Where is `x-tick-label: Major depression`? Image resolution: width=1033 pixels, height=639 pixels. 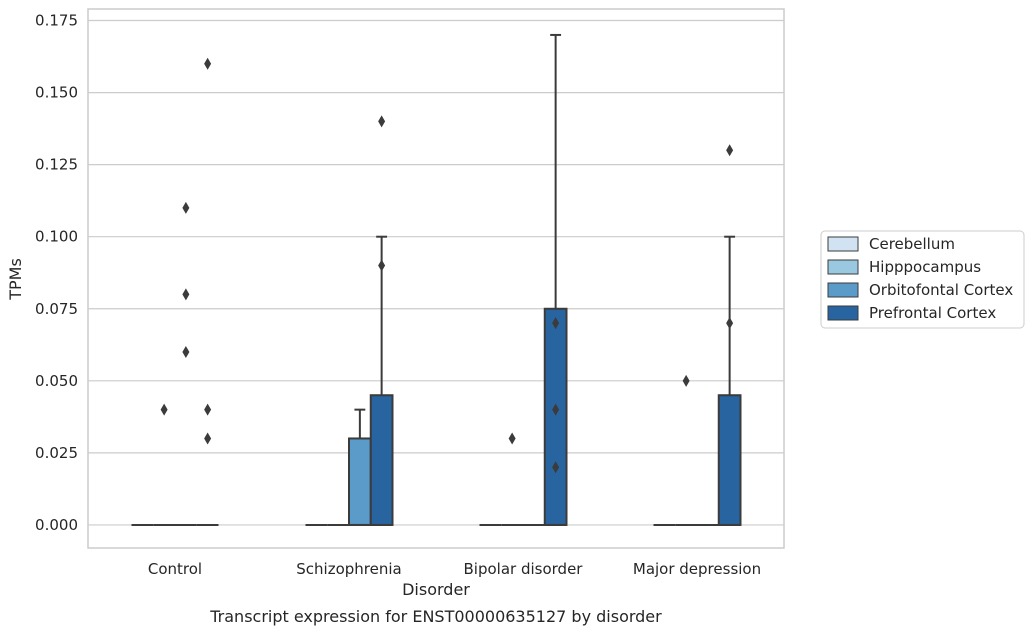 x-tick-label: Major depression is located at coordinates (697, 569).